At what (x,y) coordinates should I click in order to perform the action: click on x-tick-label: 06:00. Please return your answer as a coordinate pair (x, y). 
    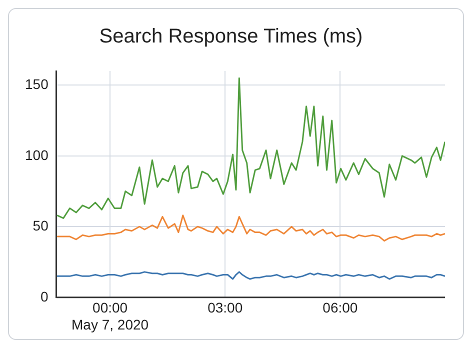
    Looking at the image, I should click on (340, 308).